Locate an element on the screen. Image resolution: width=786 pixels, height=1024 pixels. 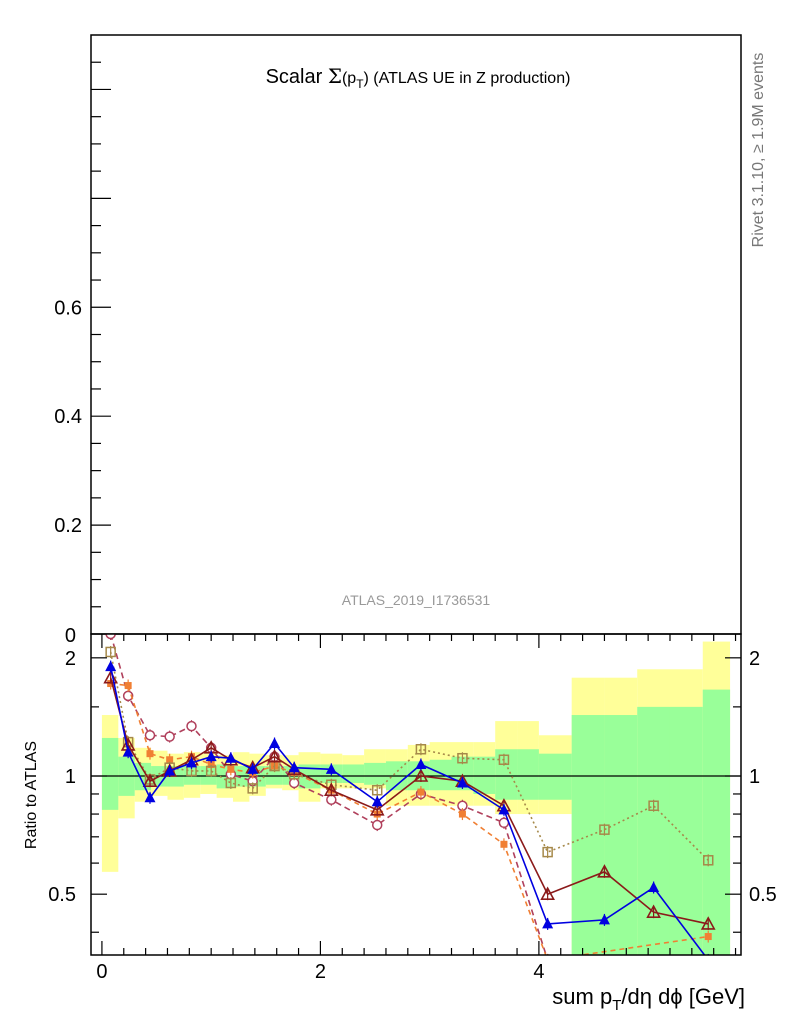
main-y-tick-label: 0.6 is located at coordinates (68, 308).